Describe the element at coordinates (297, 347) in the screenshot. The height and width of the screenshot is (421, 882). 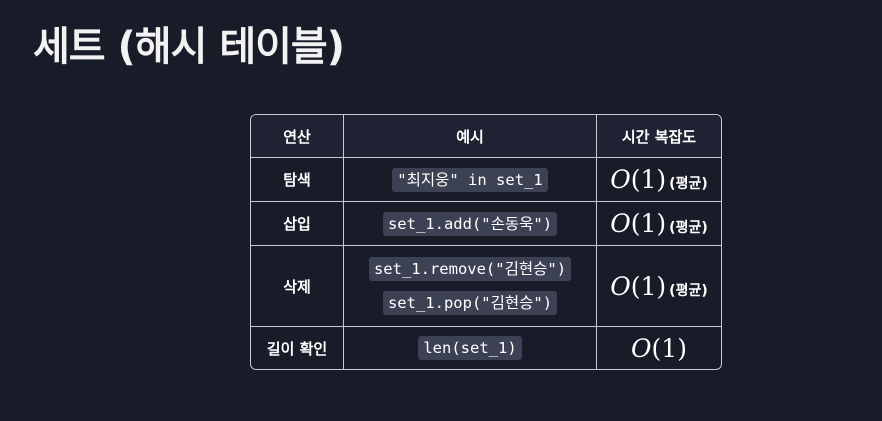
I see `operation-cell: 길이 확인` at that location.